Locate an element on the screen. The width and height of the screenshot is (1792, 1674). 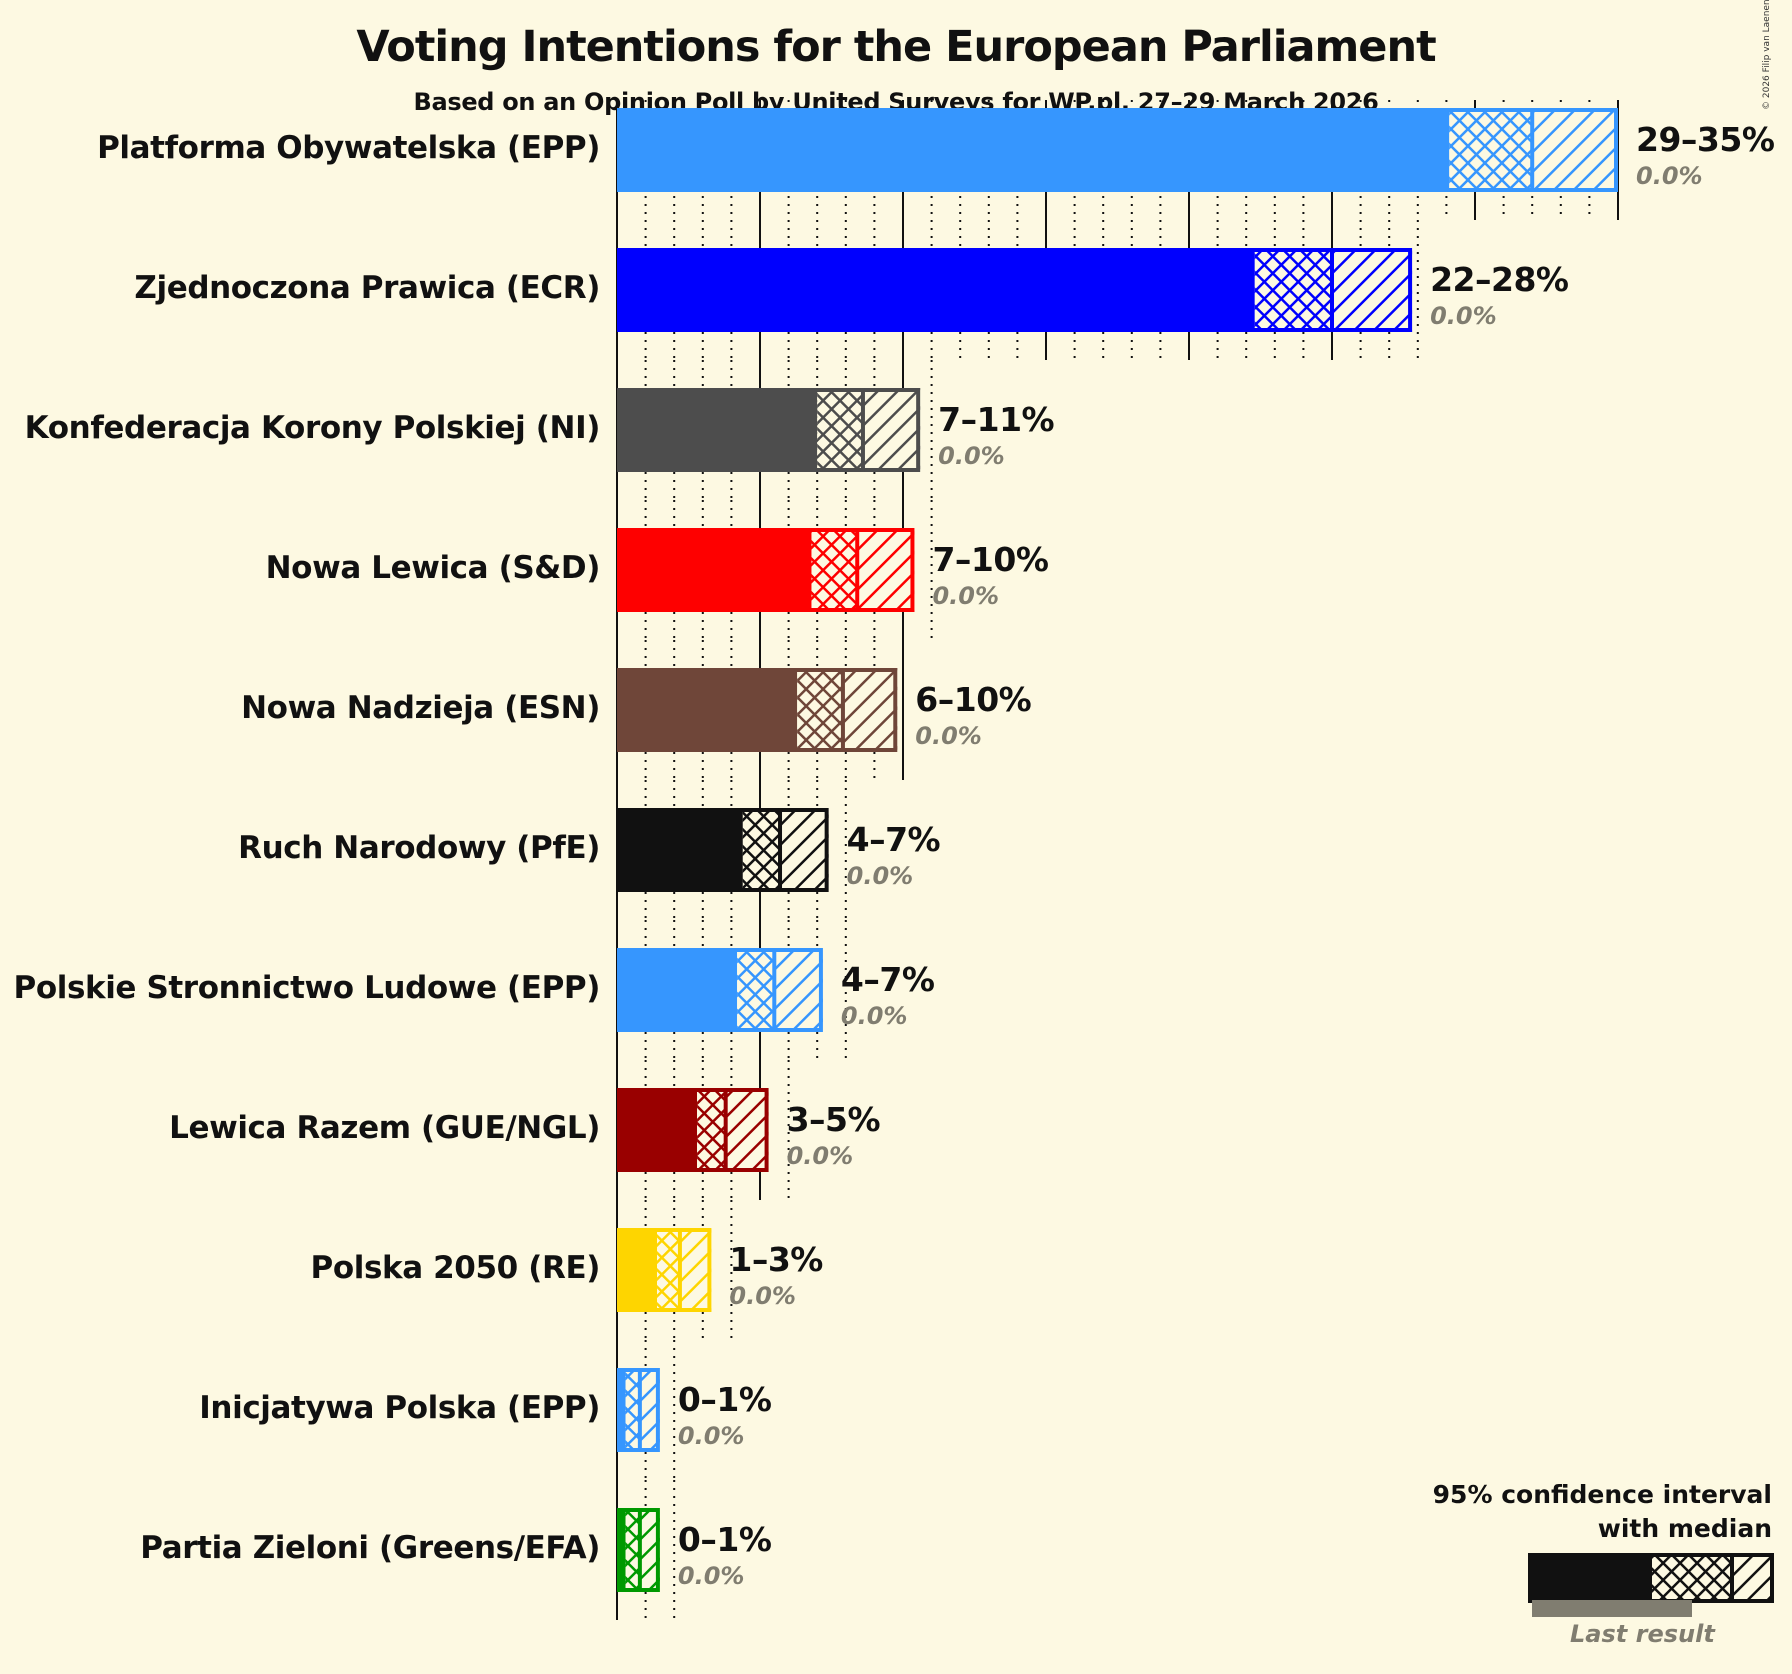
party-label: Partia Zieloni (Greens/EFA) is located at coordinates (370, 1548).